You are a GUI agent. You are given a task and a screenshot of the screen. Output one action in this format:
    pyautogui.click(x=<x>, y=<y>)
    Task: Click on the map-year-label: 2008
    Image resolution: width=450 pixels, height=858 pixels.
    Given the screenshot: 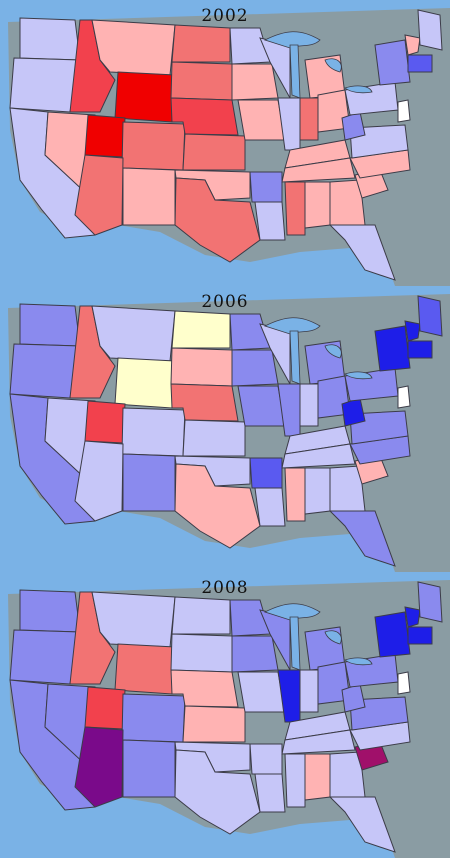 What is the action you would take?
    pyautogui.click(x=225, y=588)
    